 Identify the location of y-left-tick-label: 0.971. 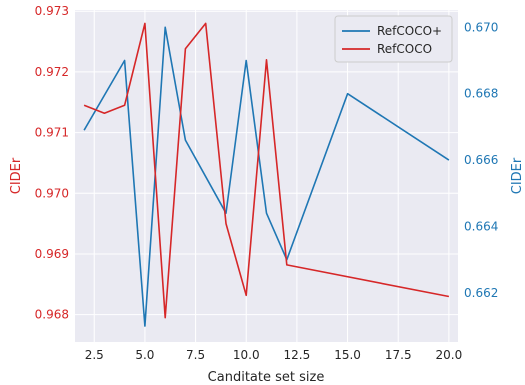
(52, 133).